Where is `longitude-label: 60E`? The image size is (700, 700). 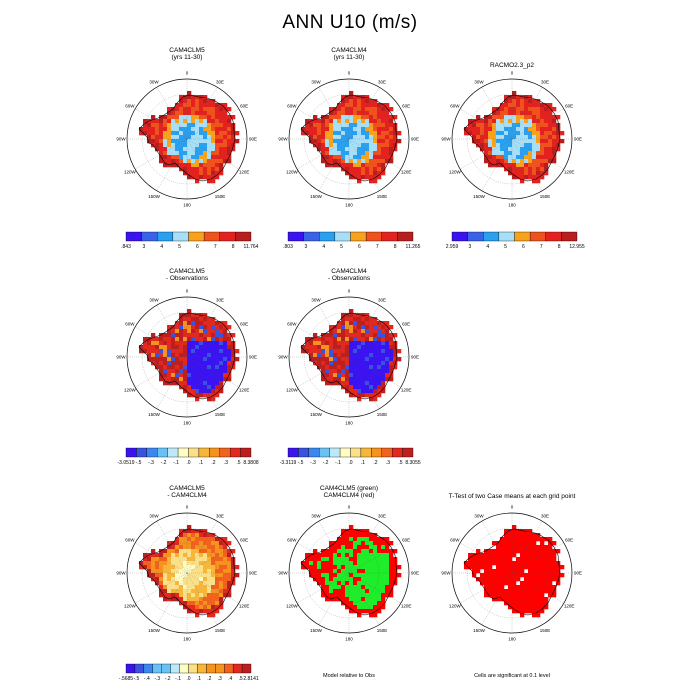
longitude-label: 60E is located at coordinates (244, 324).